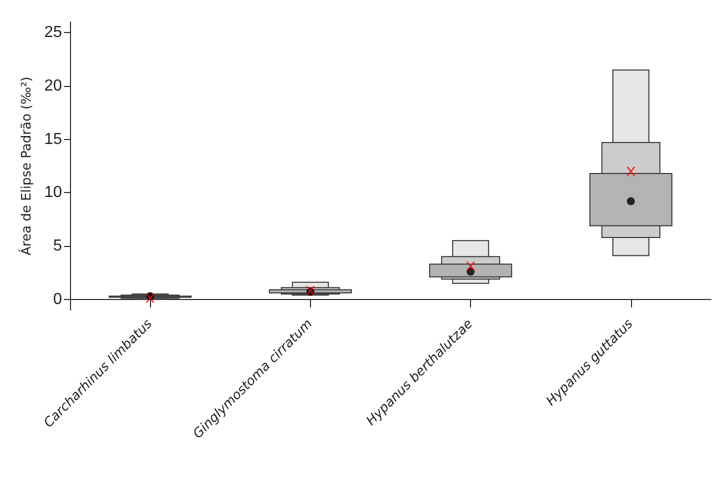  I want to click on y-tick-label: 10, so click(53, 193).